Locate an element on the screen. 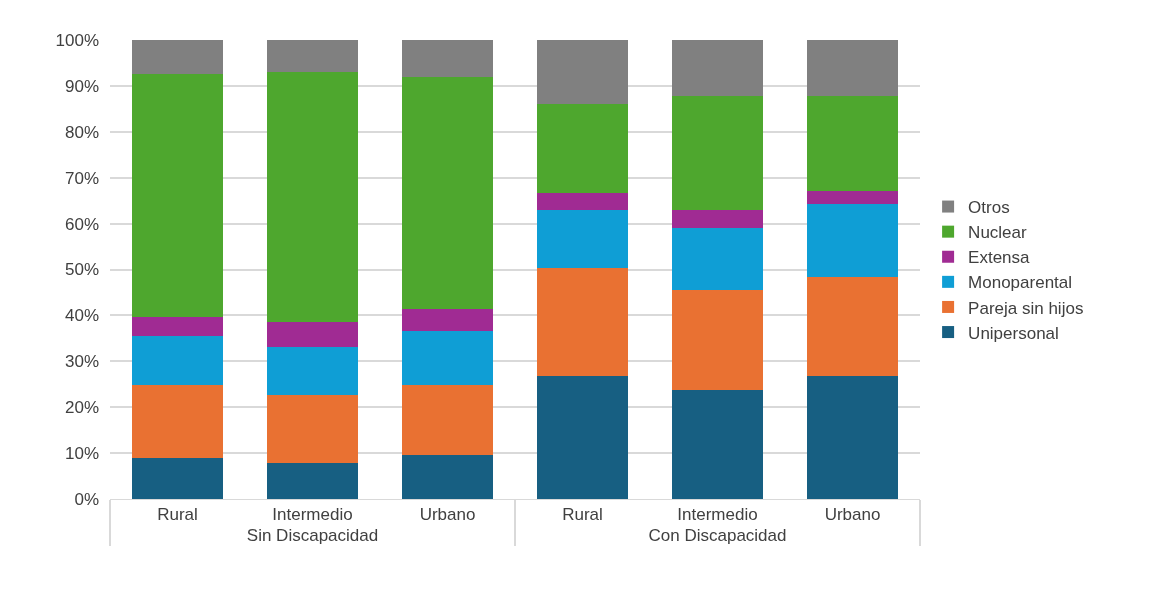 This screenshot has width=1150, height=594. y-tick-label: 20% is located at coordinates (81, 408).